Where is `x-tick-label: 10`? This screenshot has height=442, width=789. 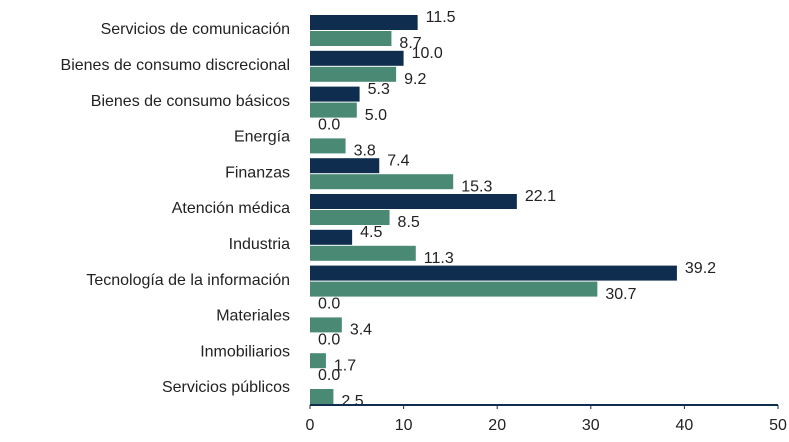
x-tick-label: 10 is located at coordinates (404, 425).